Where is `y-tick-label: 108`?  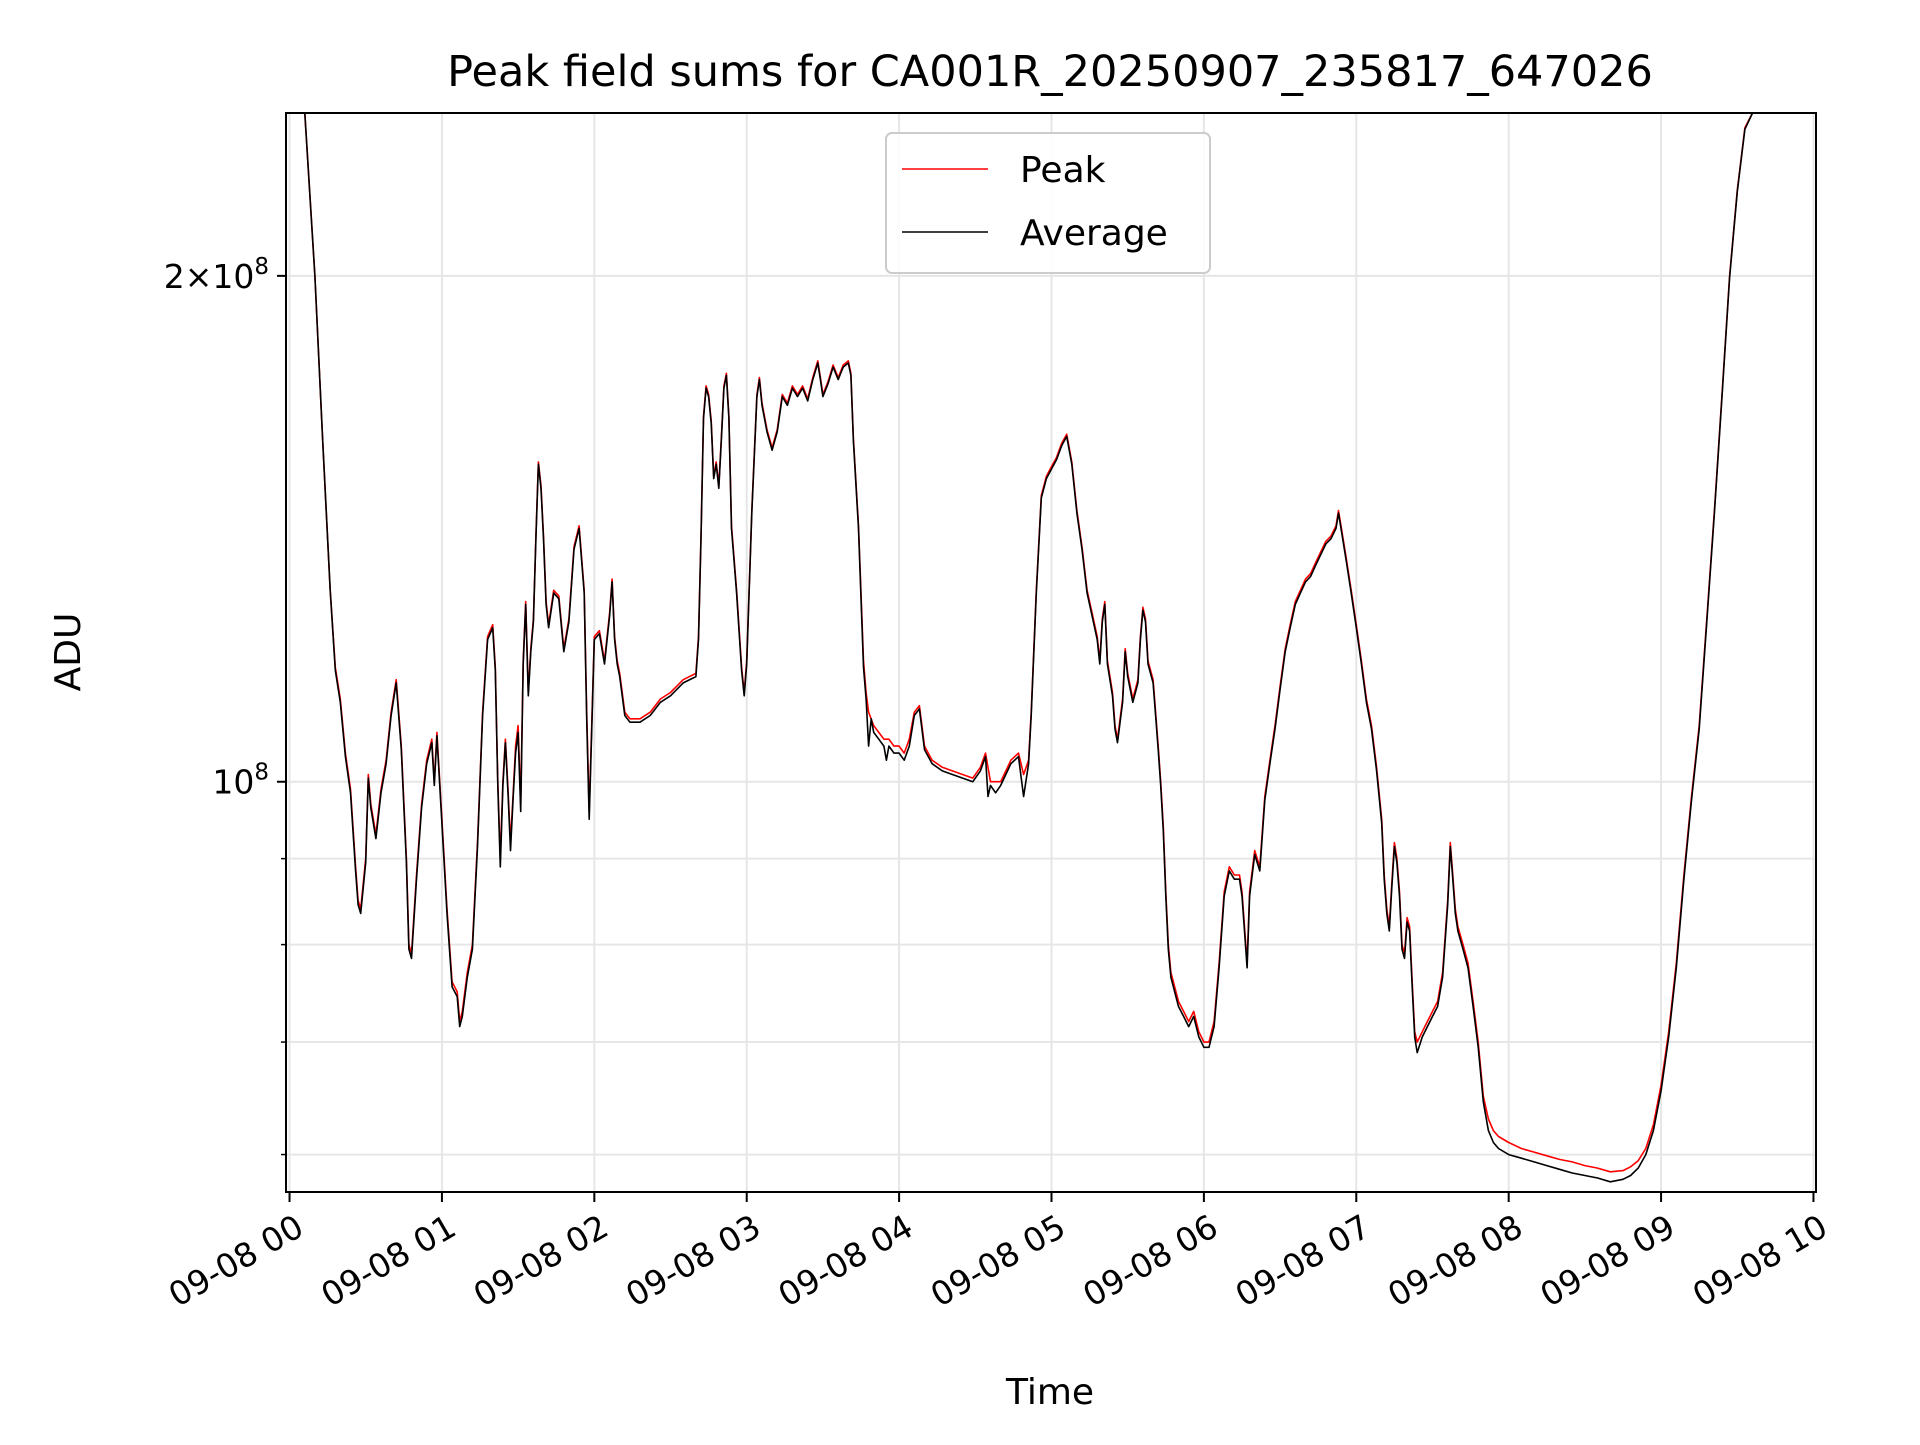
y-tick-label: 108 is located at coordinates (240, 781).